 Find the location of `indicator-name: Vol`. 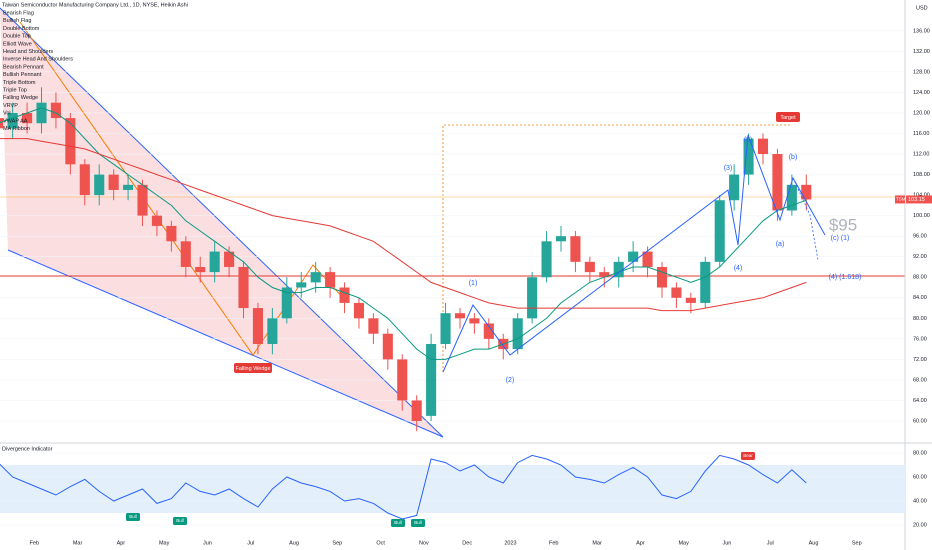

indicator-name: Vol is located at coordinates (7, 114).